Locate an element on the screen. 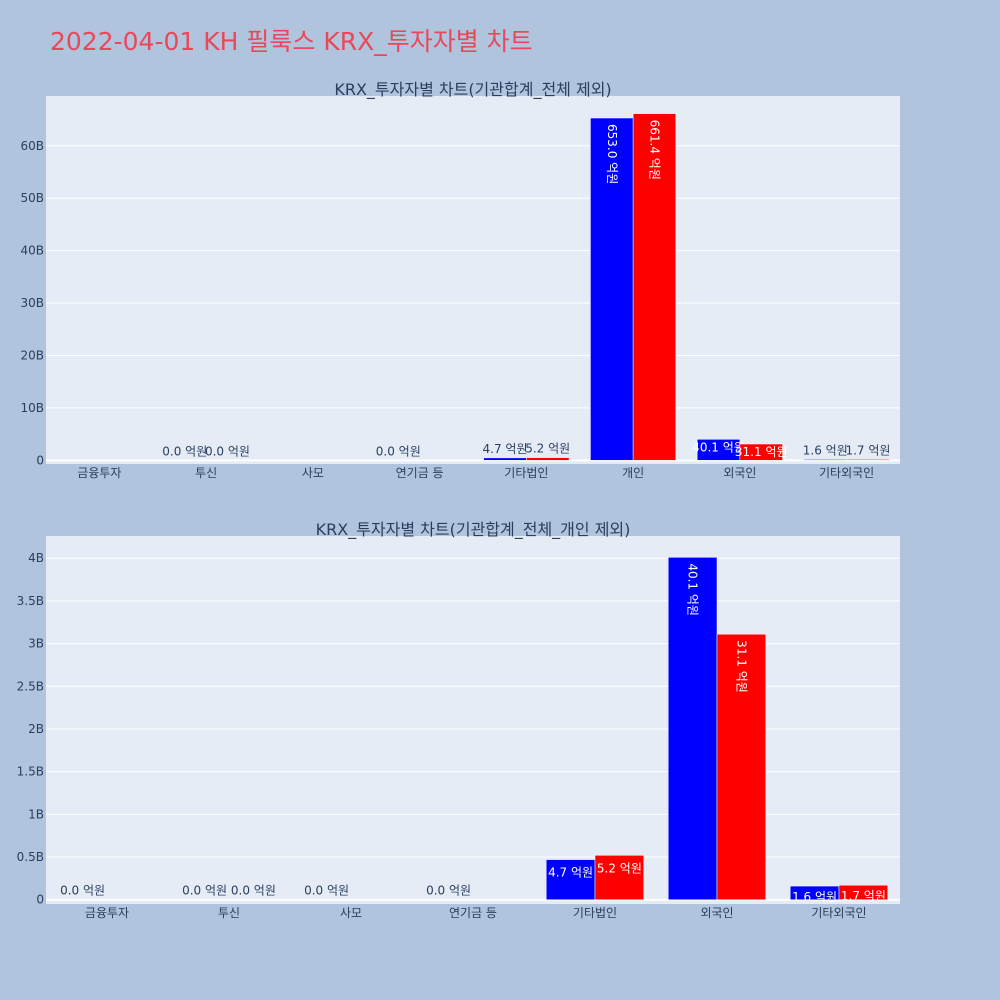 The height and width of the screenshot is (1000, 1000). chart-title: KRX_투자자별 차트(기관합계_전체 제외) is located at coordinates (472, 90).